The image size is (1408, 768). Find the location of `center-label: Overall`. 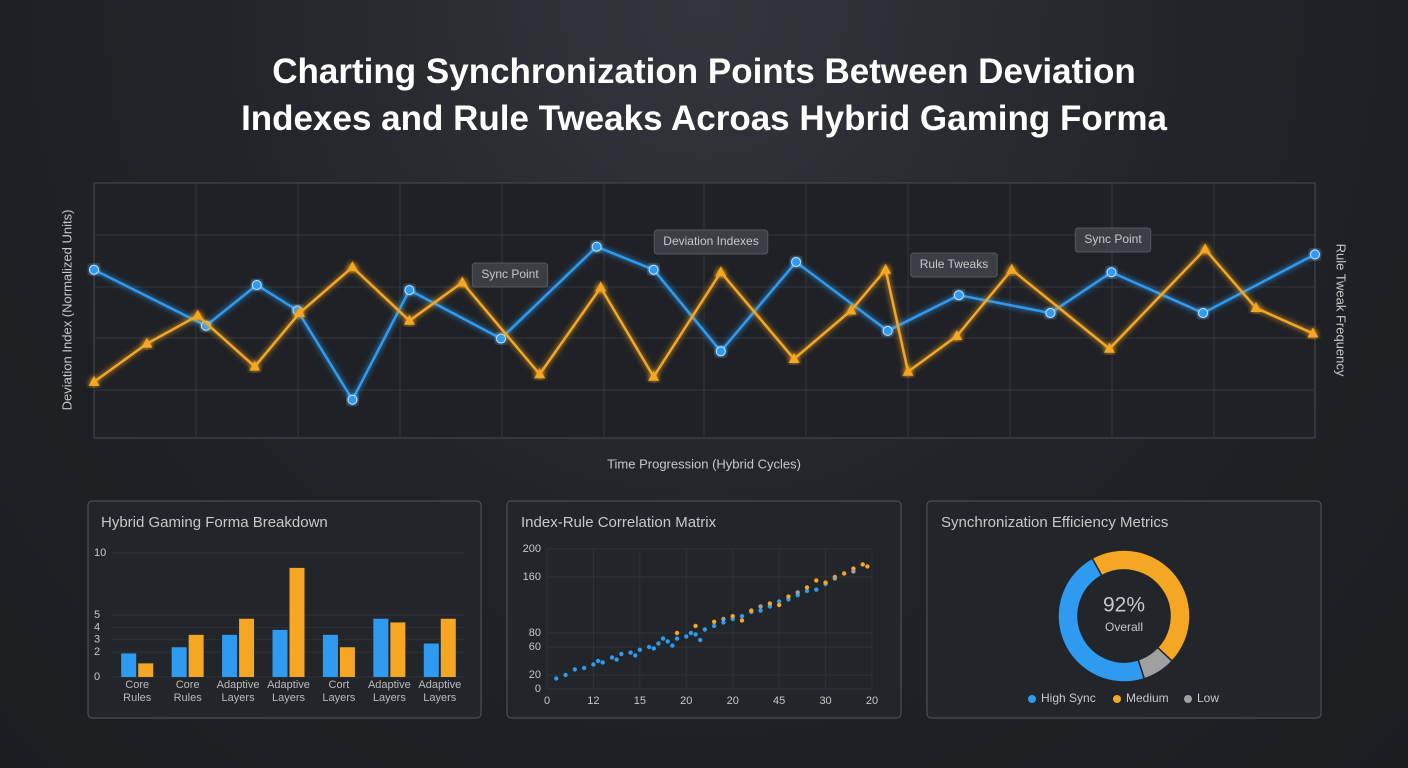

center-label: Overall is located at coordinates (1124, 627).